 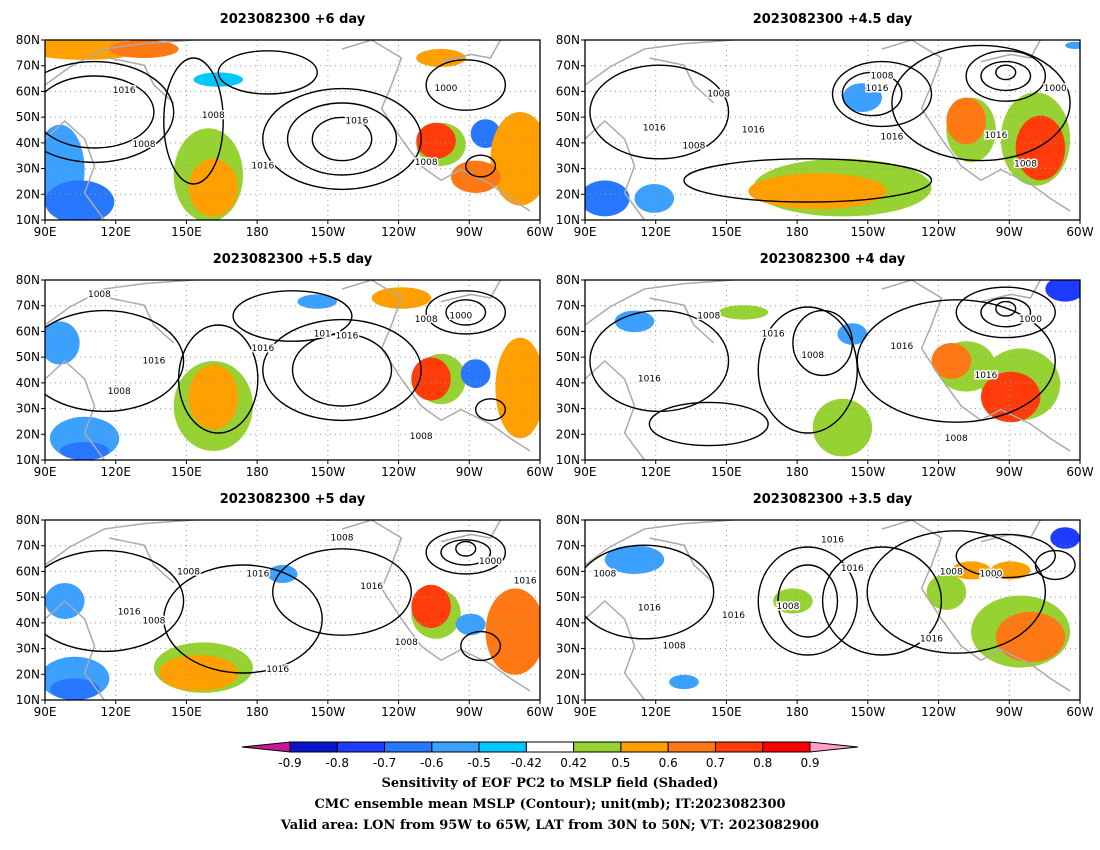 What do you see at coordinates (573, 763) in the screenshot?
I see `colorbar-label: 0.42` at bounding box center [573, 763].